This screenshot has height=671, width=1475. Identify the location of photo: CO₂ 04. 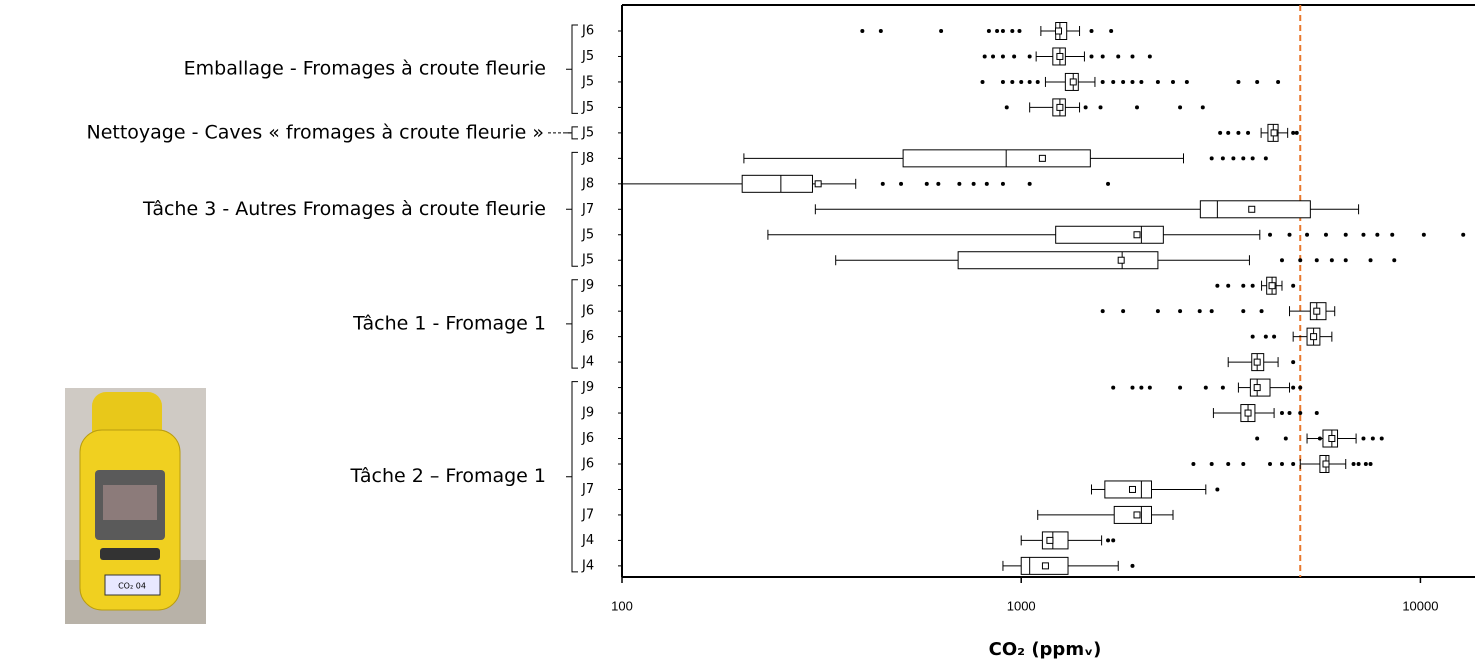
(135, 506).